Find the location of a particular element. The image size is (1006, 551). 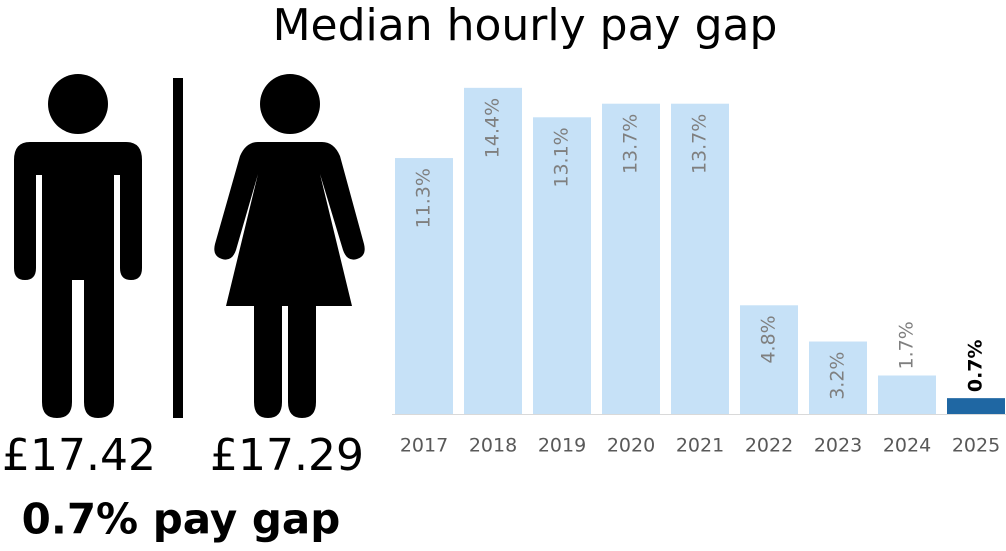

woman-icon is located at coordinates (289, 246).